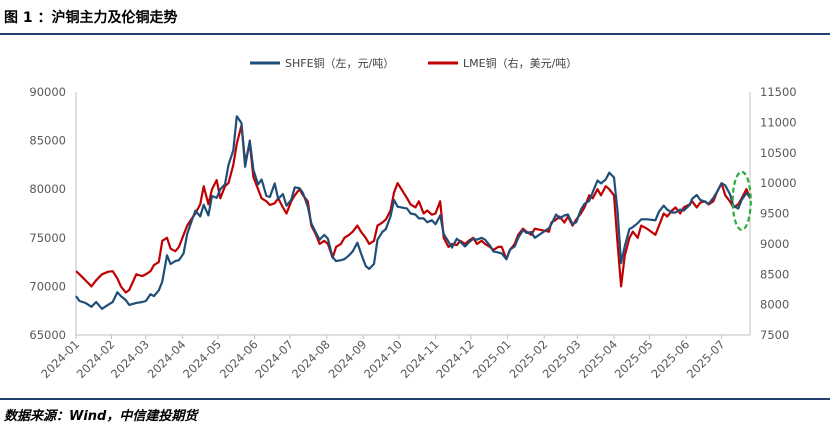 This screenshot has width=830, height=428. What do you see at coordinates (91, 18) in the screenshot?
I see `figure-title: 图 1 ：沪铜主力及伦铜走势` at bounding box center [91, 18].